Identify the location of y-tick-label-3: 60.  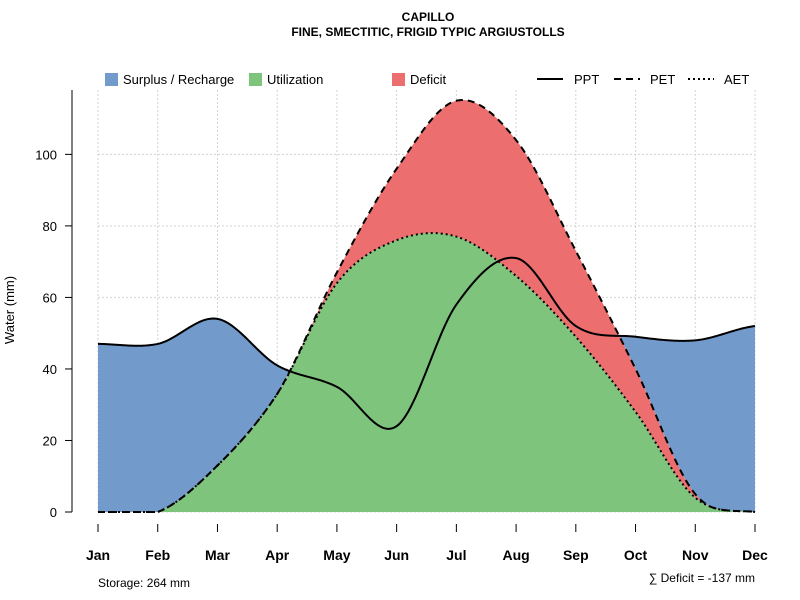
(50, 297).